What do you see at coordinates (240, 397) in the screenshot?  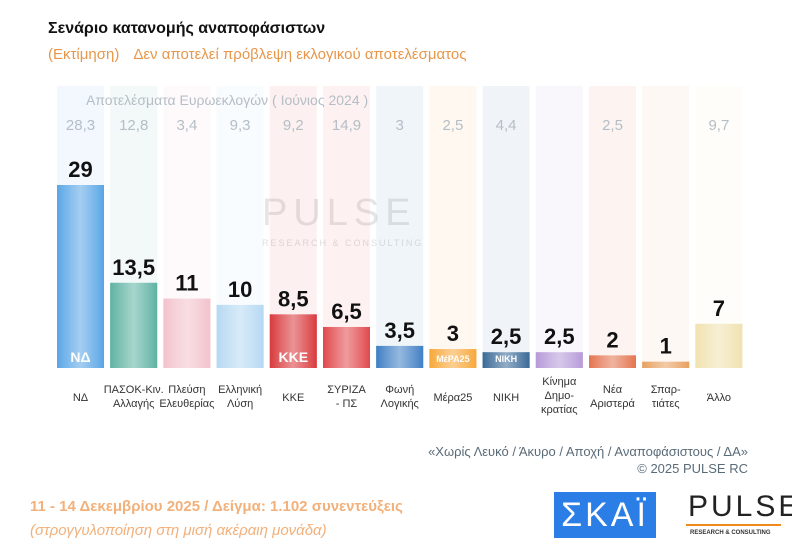 I see `category-label: Ελληνική Λύση` at bounding box center [240, 397].